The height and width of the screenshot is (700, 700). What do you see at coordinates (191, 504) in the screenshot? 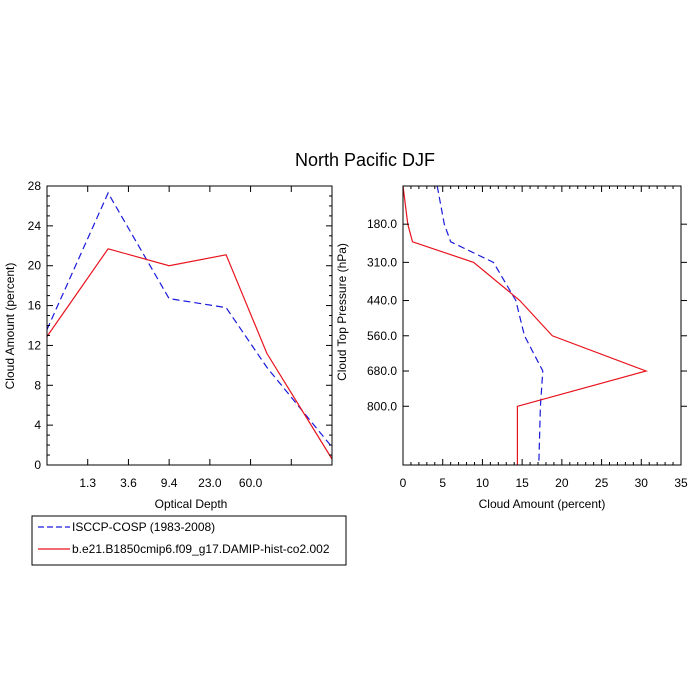
I see `left-xlabel: Optical Depth` at bounding box center [191, 504].